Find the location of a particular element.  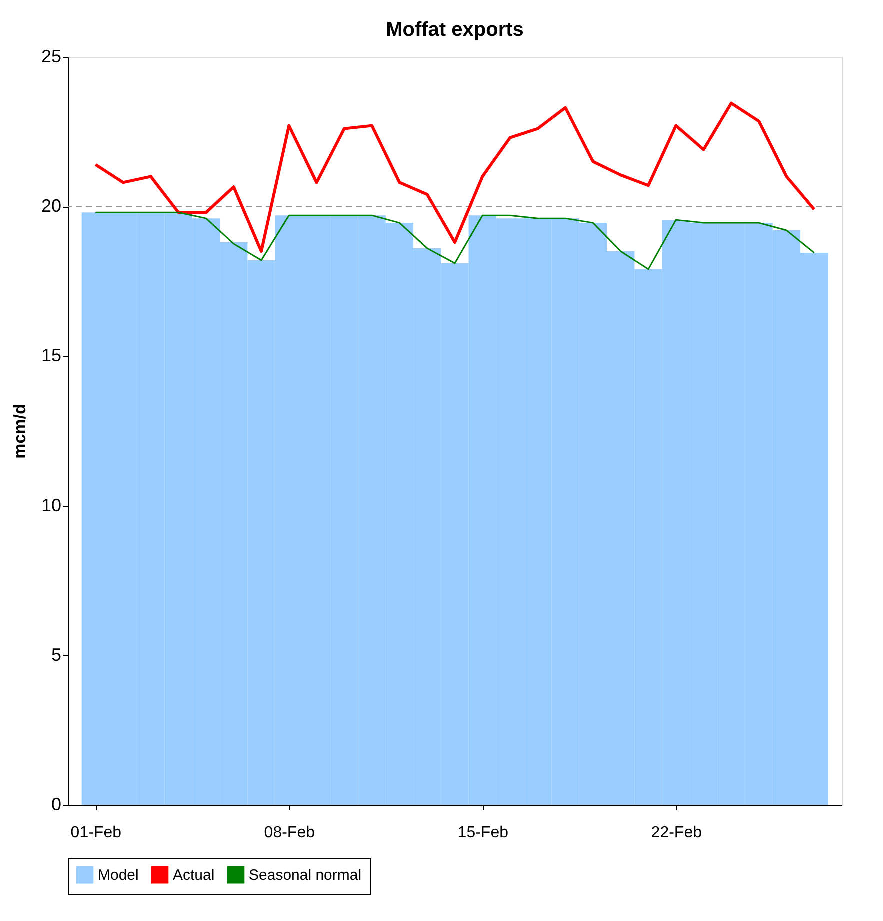

y-tick-label: 20 is located at coordinates (51, 206).